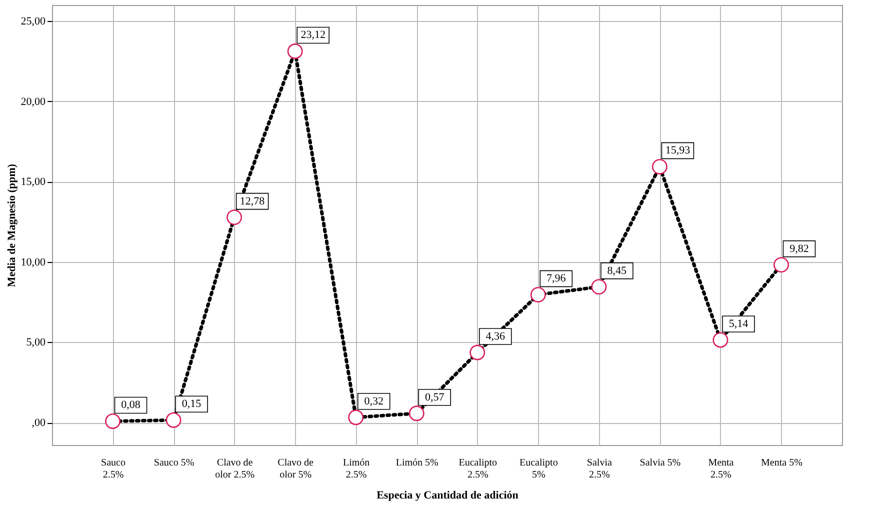 The width and height of the screenshot is (891, 518). Describe the element at coordinates (33, 262) in the screenshot. I see `y-tick-label: 10,00` at that location.